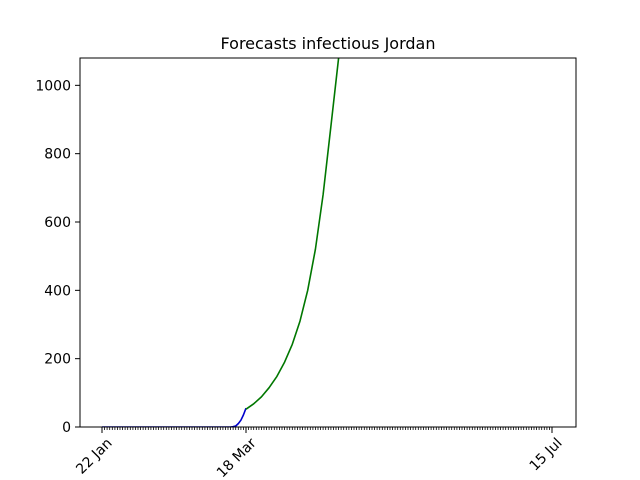 The width and height of the screenshot is (640, 480). What do you see at coordinates (57, 223) in the screenshot?
I see `y-tick-label: 600` at bounding box center [57, 223].